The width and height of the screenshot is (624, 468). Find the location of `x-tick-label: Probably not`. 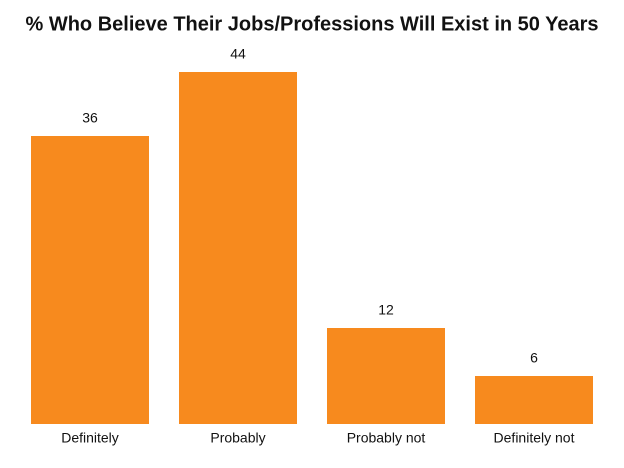

x-tick-label: Probably not is located at coordinates (386, 438).